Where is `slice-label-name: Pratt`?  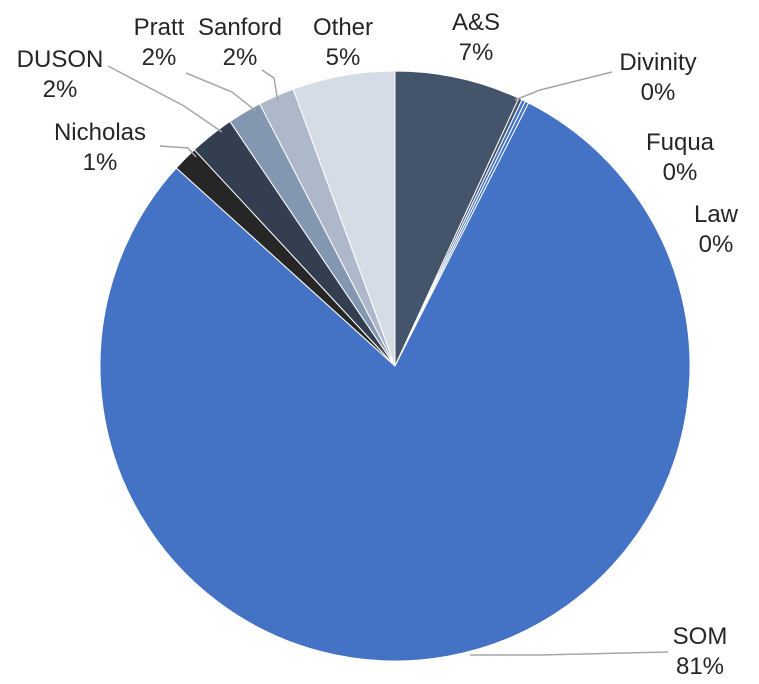 slice-label-name: Pratt is located at coordinates (159, 27).